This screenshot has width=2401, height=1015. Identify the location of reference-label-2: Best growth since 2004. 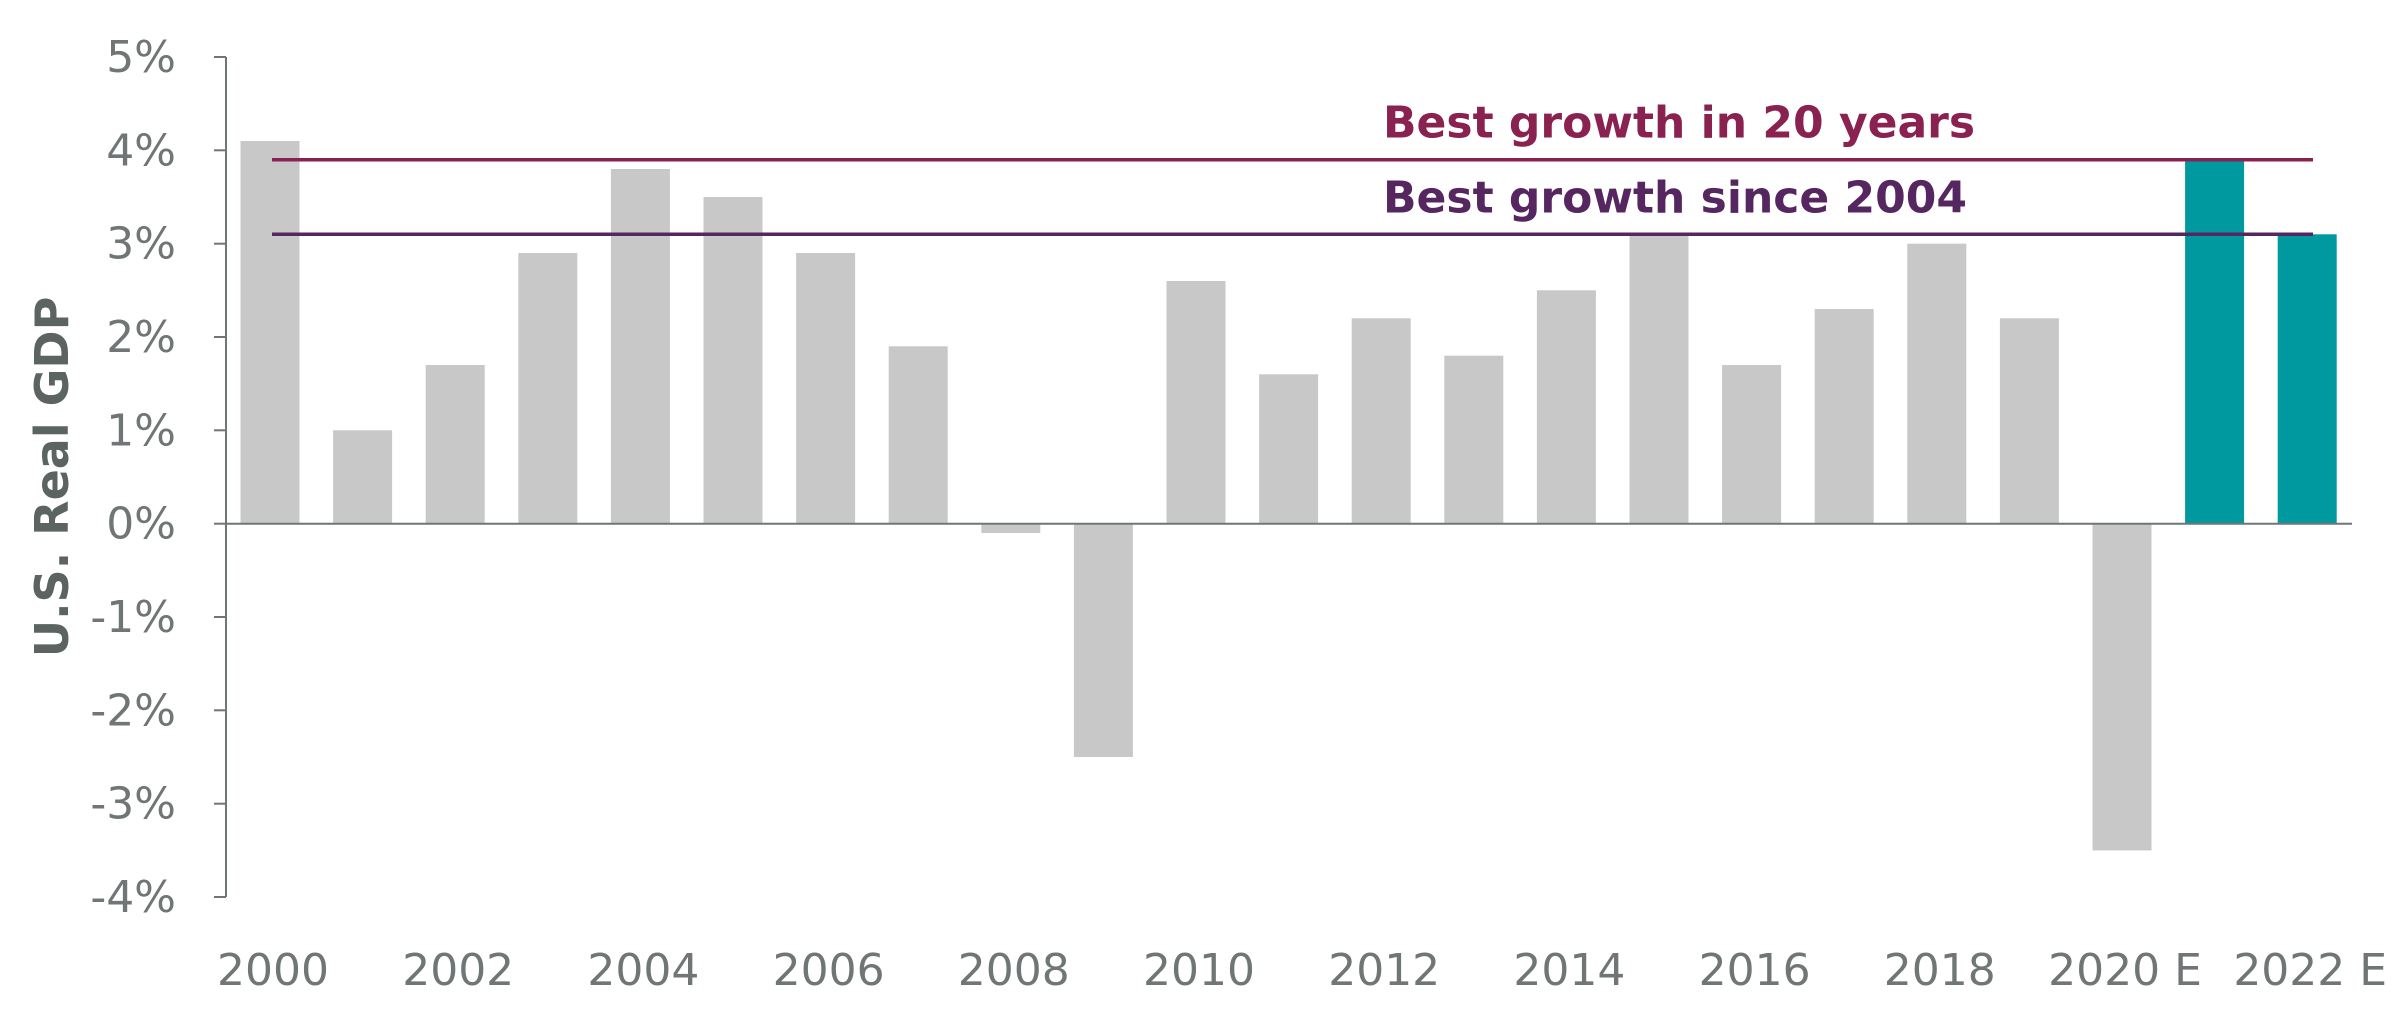
(1675, 197).